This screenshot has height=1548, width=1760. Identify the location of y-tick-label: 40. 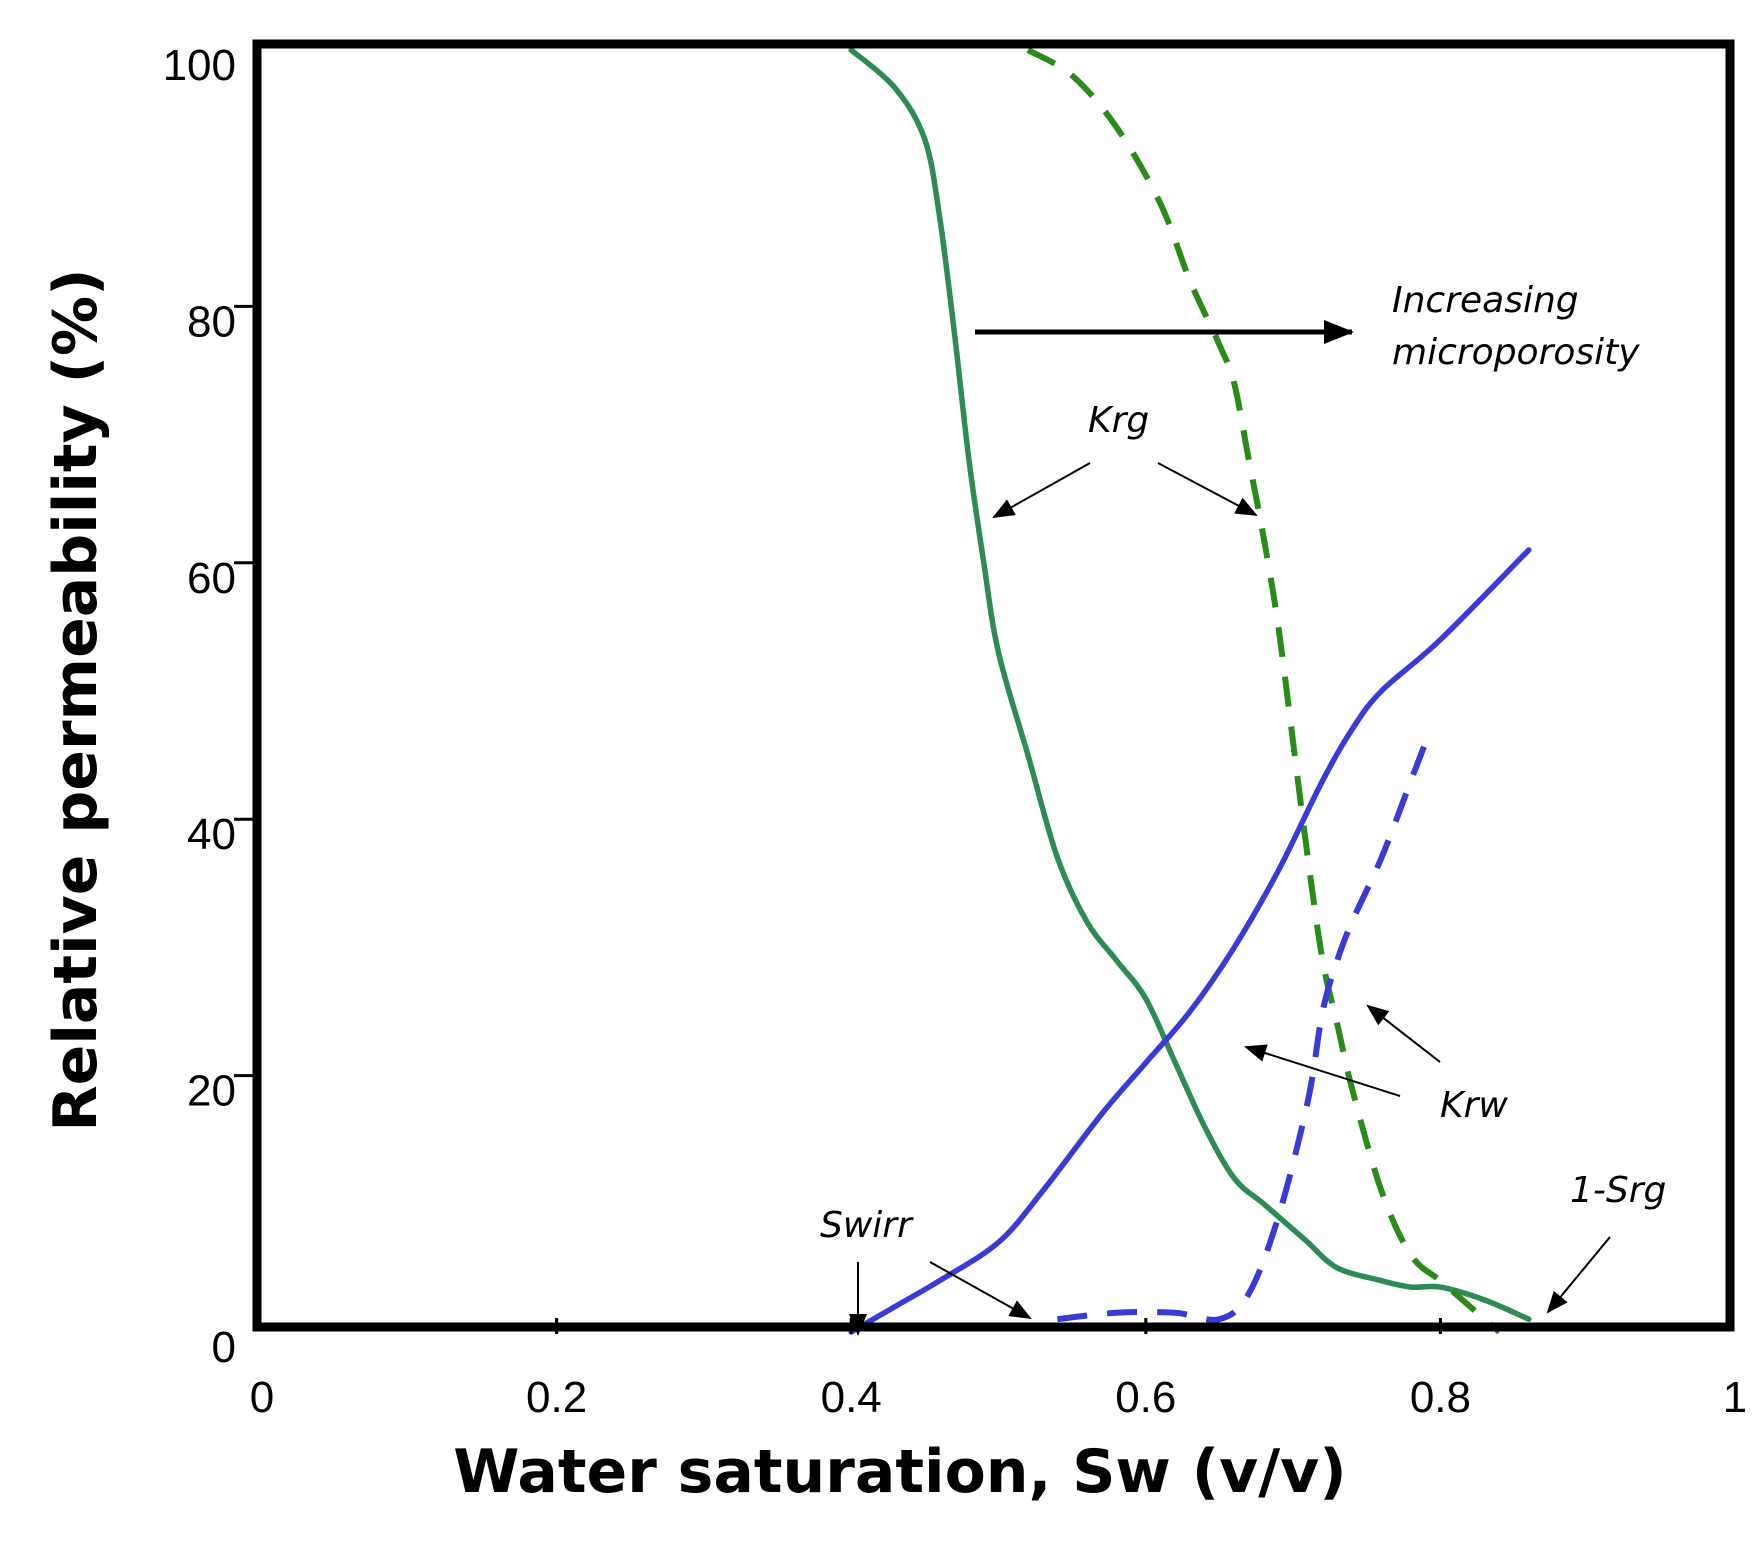
(211, 834).